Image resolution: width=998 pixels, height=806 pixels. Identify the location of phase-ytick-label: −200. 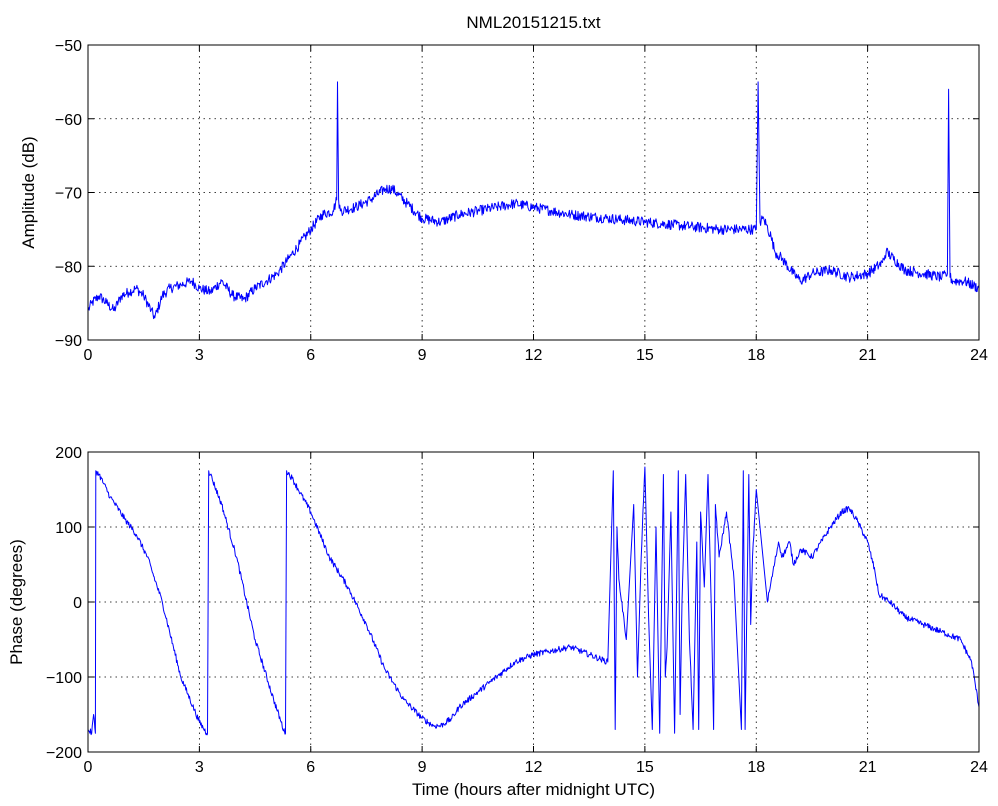
(64, 753).